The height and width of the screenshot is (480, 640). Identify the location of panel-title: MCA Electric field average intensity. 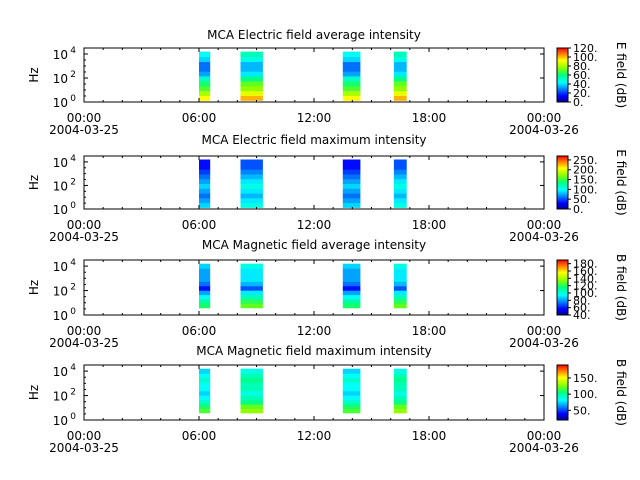
(314, 35).